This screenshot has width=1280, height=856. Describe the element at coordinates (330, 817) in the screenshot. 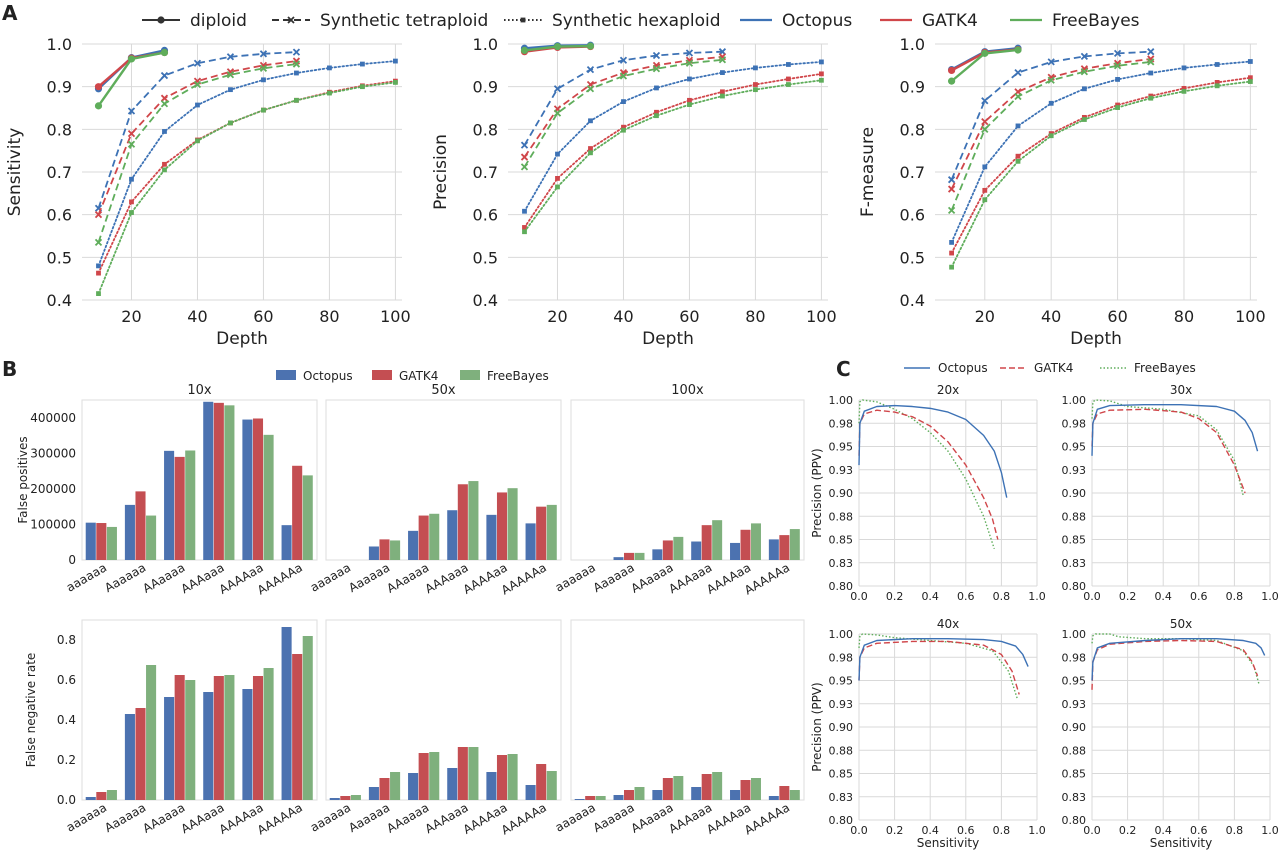

I see `x-tick-label: aaaaaa` at that location.